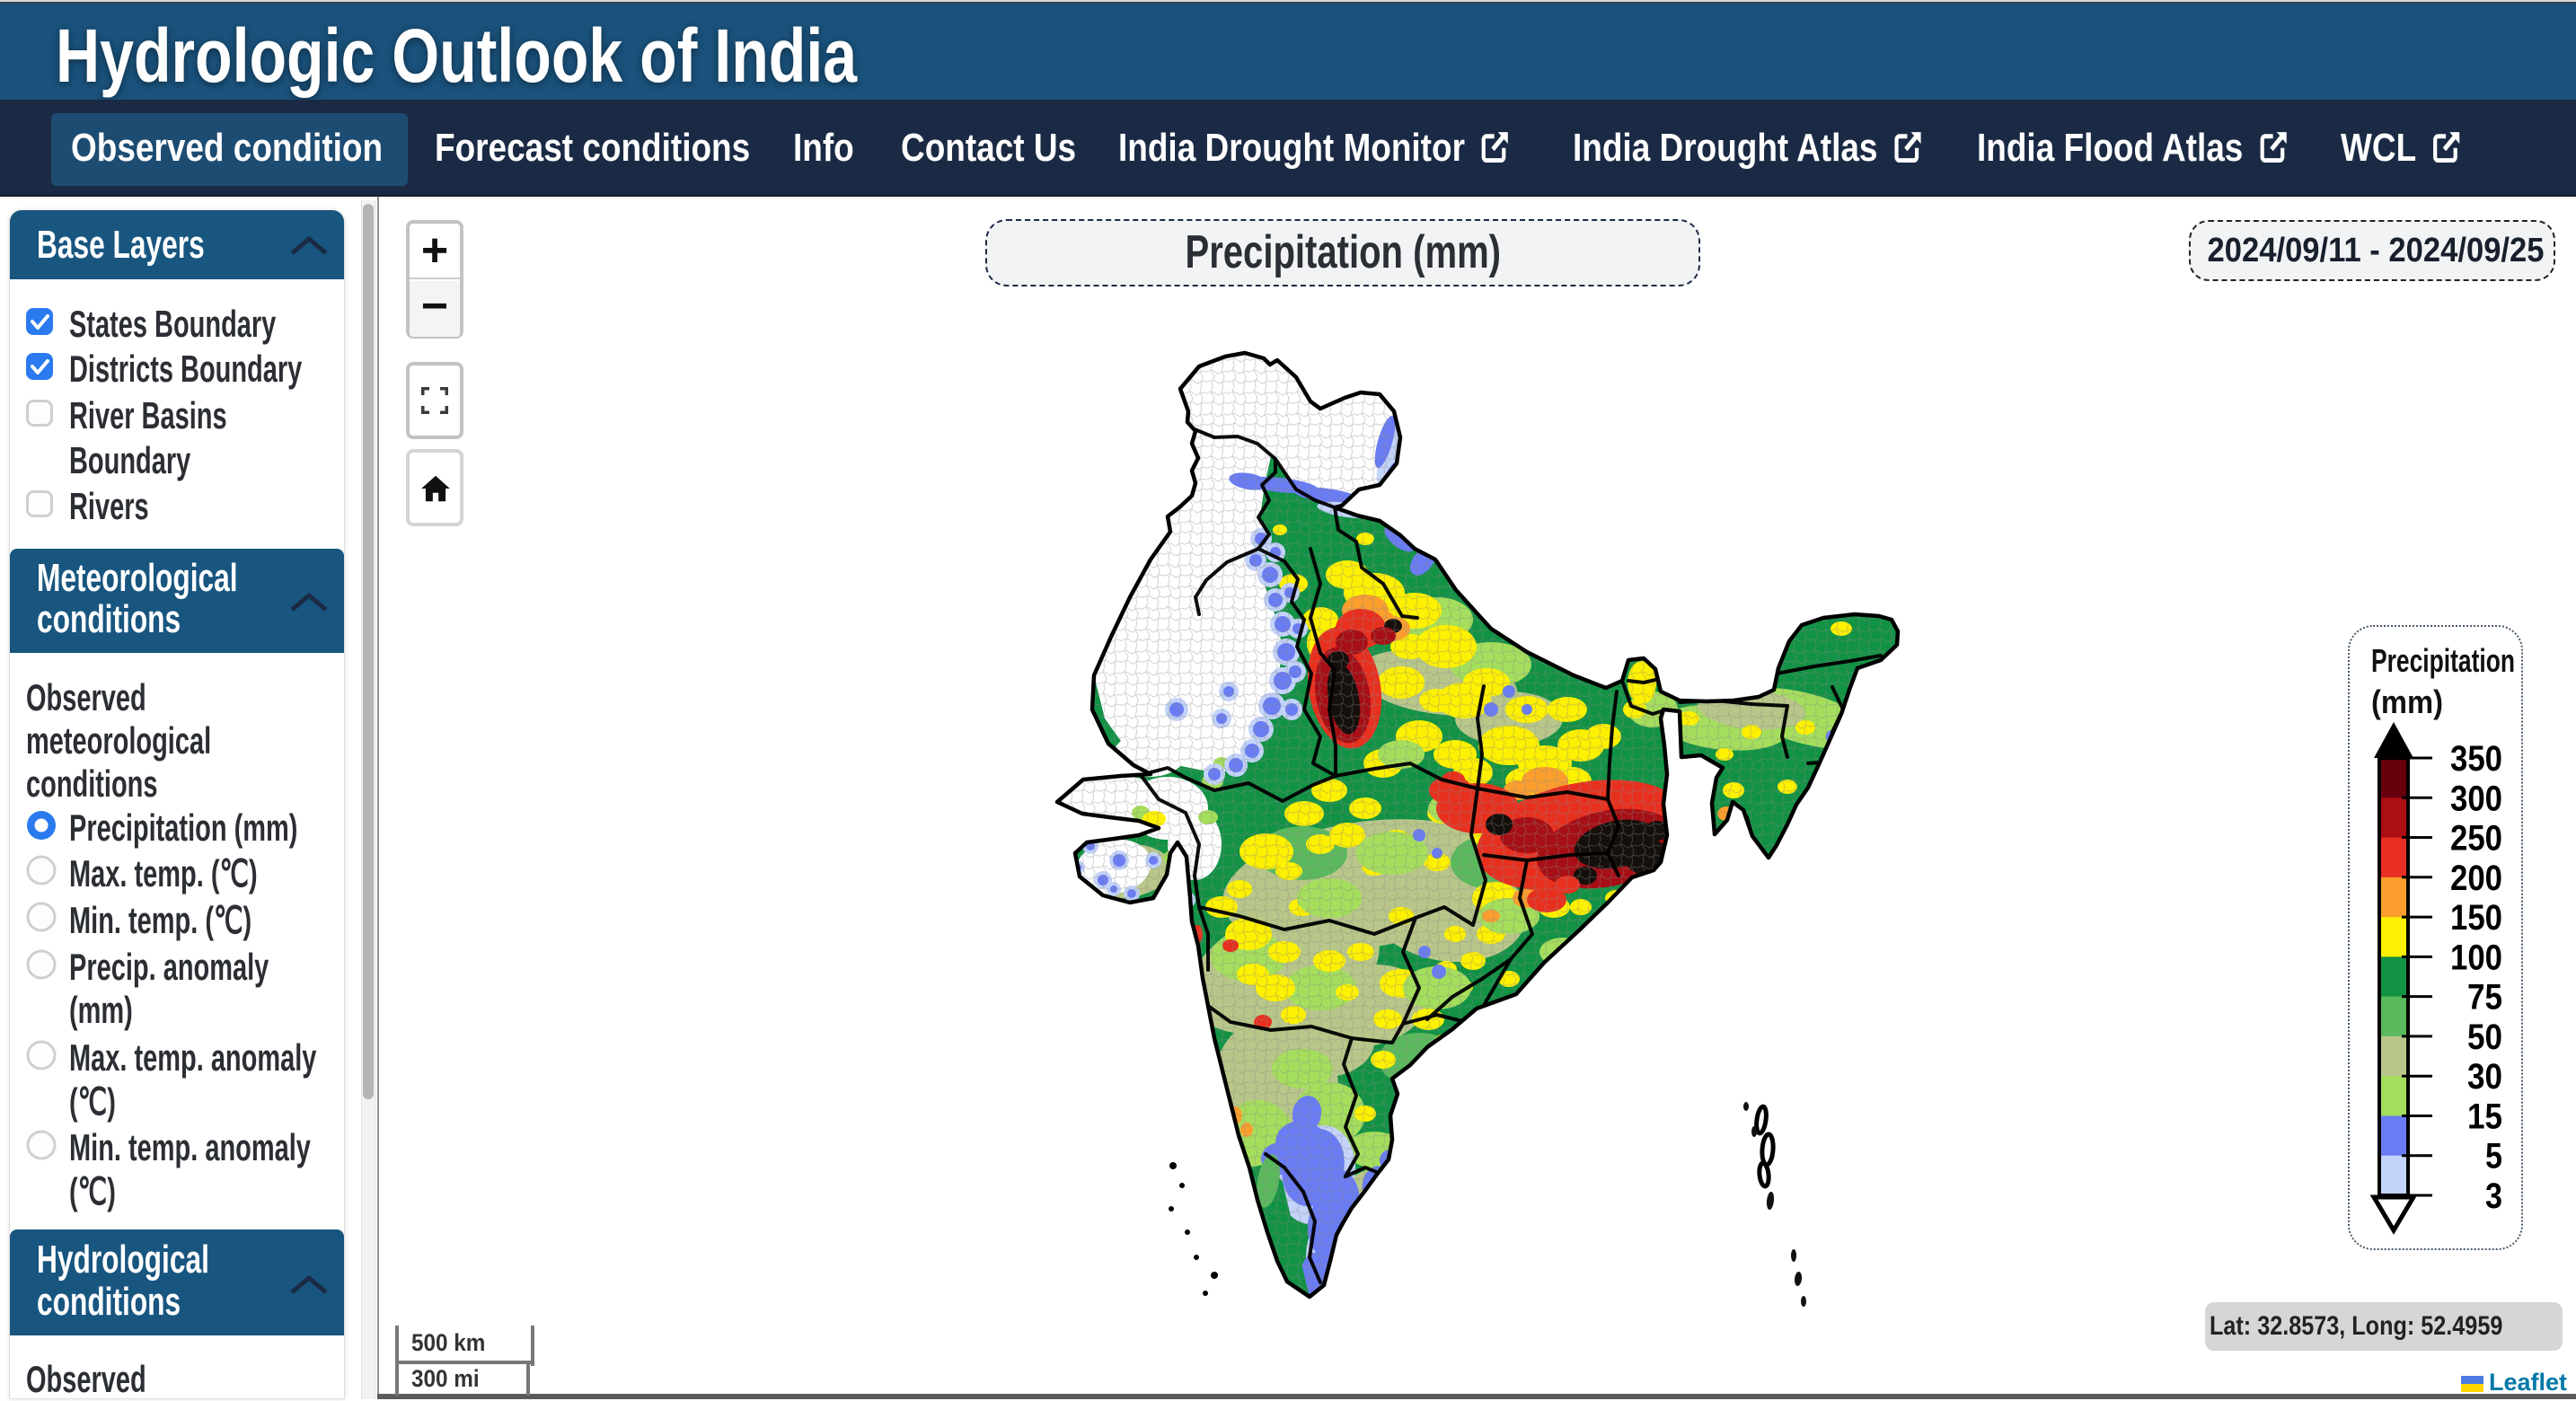 The width and height of the screenshot is (2576, 1401). What do you see at coordinates (2476, 798) in the screenshot?
I see `svg-text: 300` at bounding box center [2476, 798].